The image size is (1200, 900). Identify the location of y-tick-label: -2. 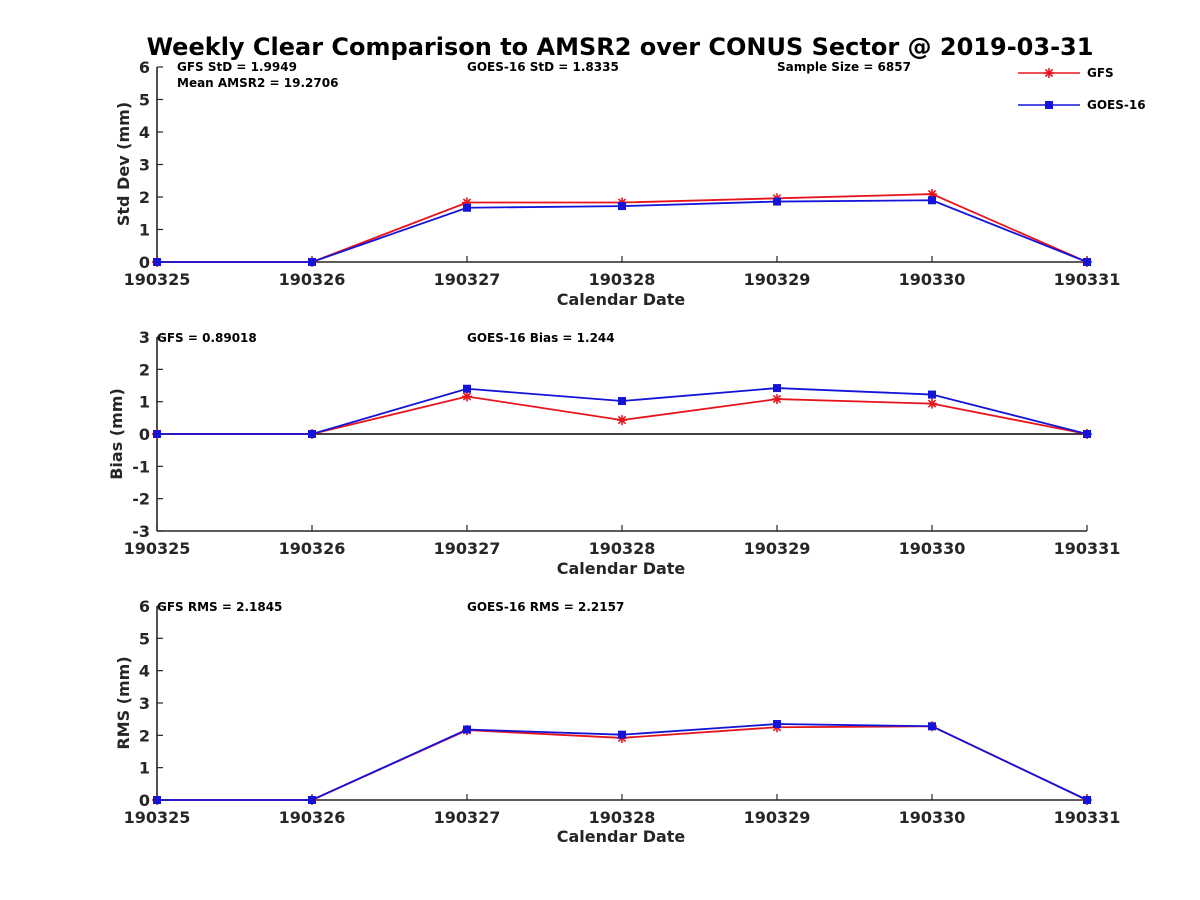
(141, 499).